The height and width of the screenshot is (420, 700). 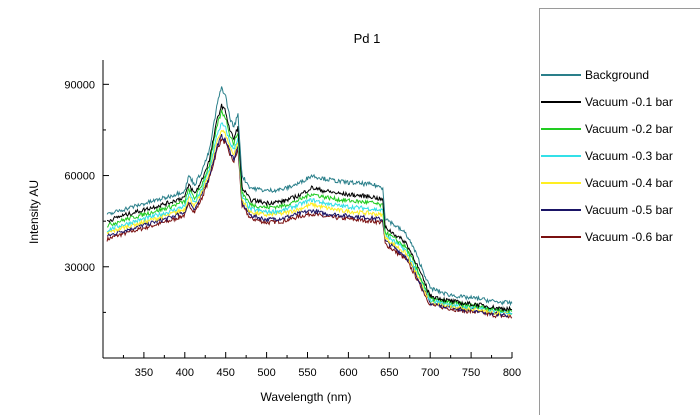 I want to click on x-tick-label: 550, so click(x=307, y=373).